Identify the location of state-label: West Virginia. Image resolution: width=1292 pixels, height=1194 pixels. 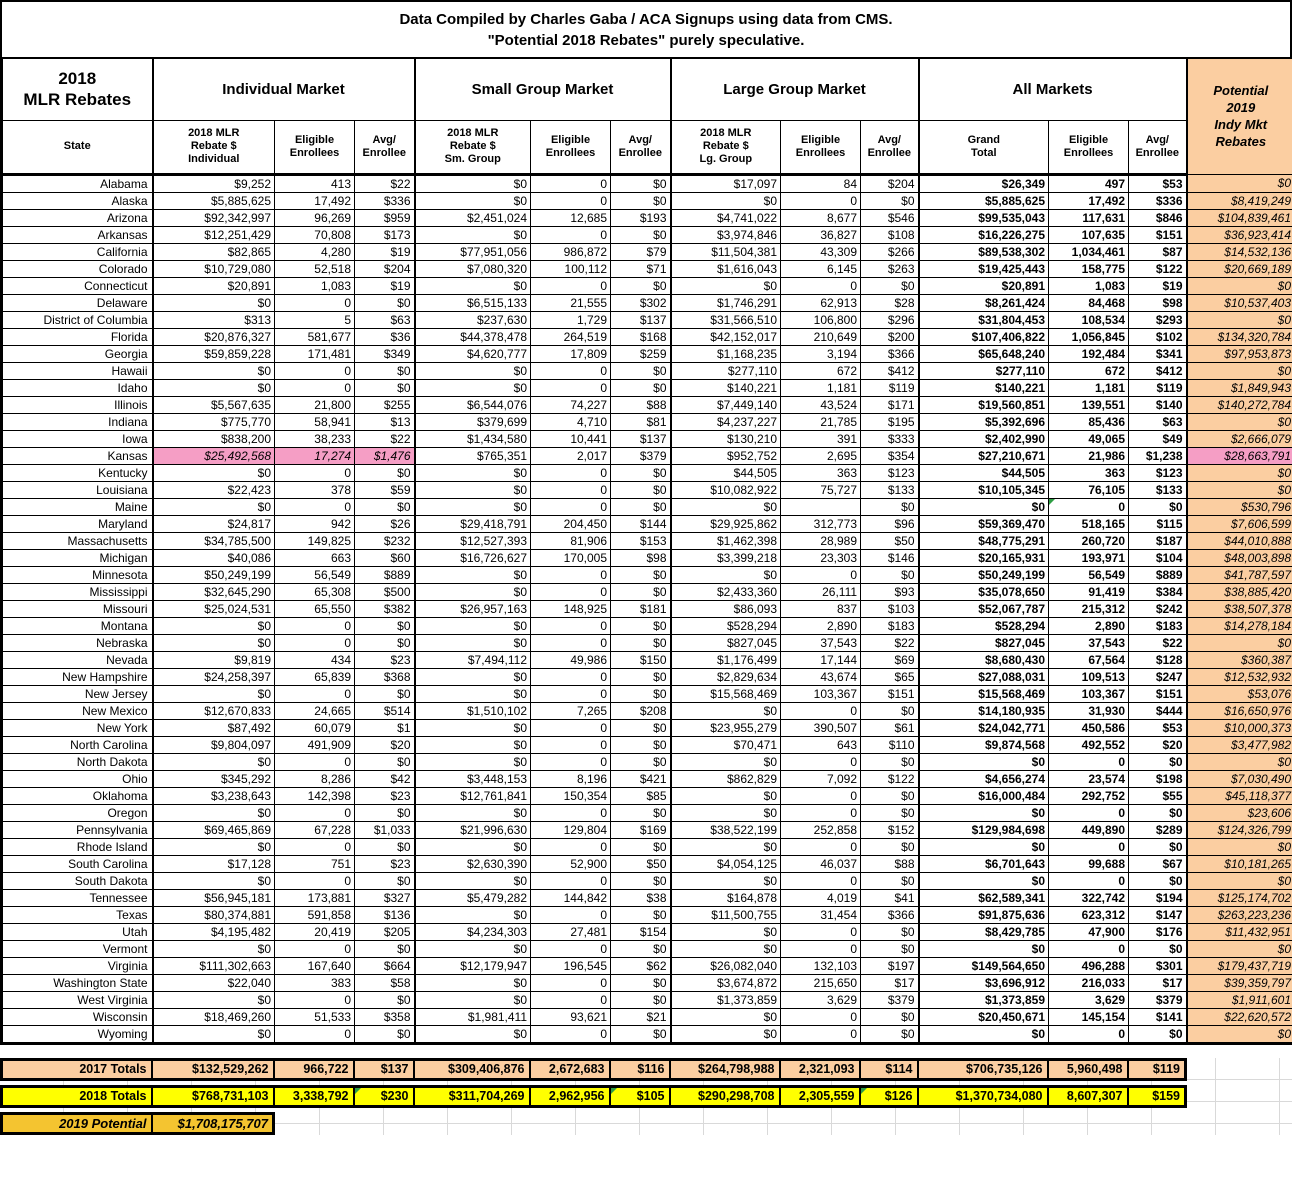
(78, 999).